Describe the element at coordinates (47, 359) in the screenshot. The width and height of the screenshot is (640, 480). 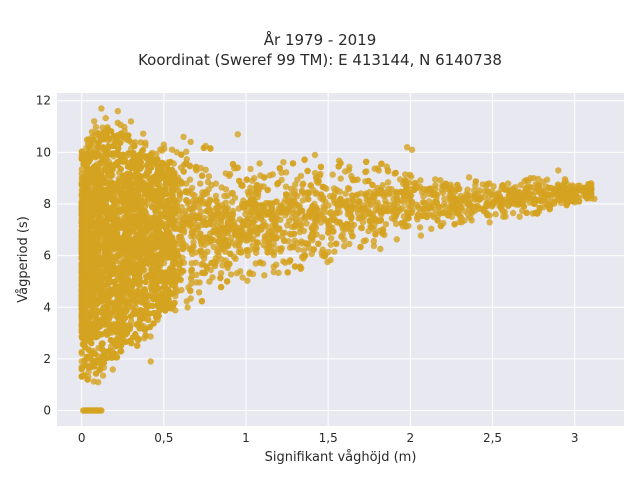
I see `y-tick-label: 2` at that location.